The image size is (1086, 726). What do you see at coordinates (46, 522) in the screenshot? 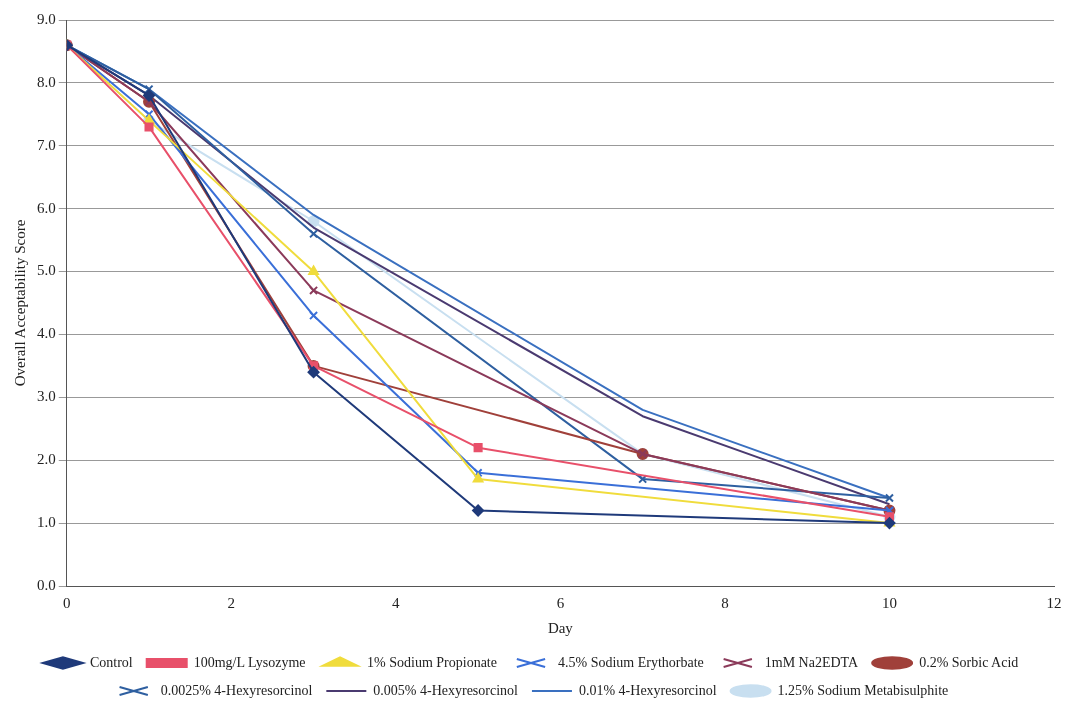
I see `y-tick-label: 1.0` at bounding box center [46, 522].